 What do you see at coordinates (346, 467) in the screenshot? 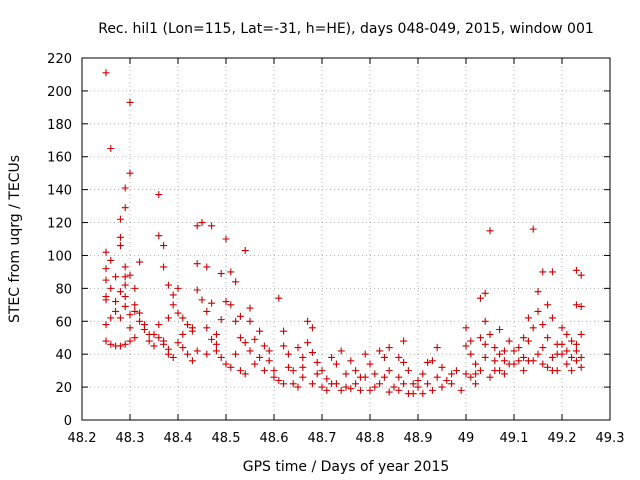
I see `x-axis-label: GPS time / Days of year 2015` at bounding box center [346, 467].